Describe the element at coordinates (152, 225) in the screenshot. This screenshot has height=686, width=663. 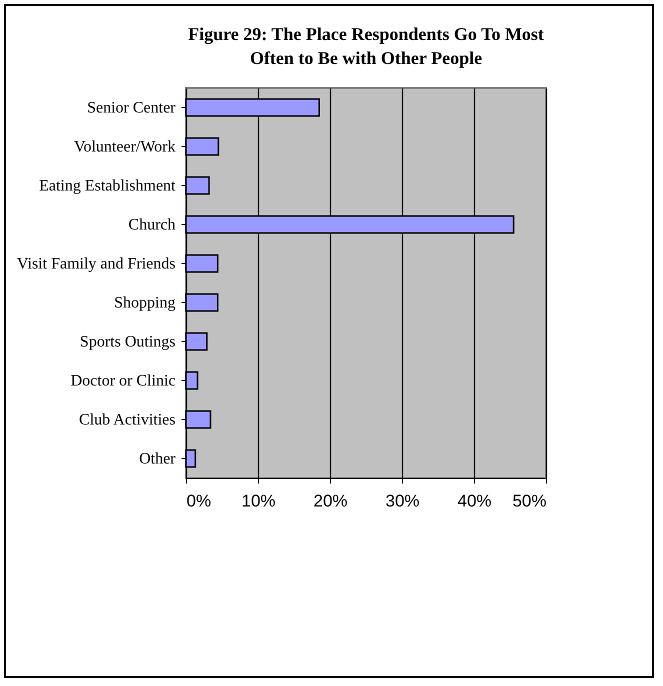
I see `y-tick-label: Church` at that location.